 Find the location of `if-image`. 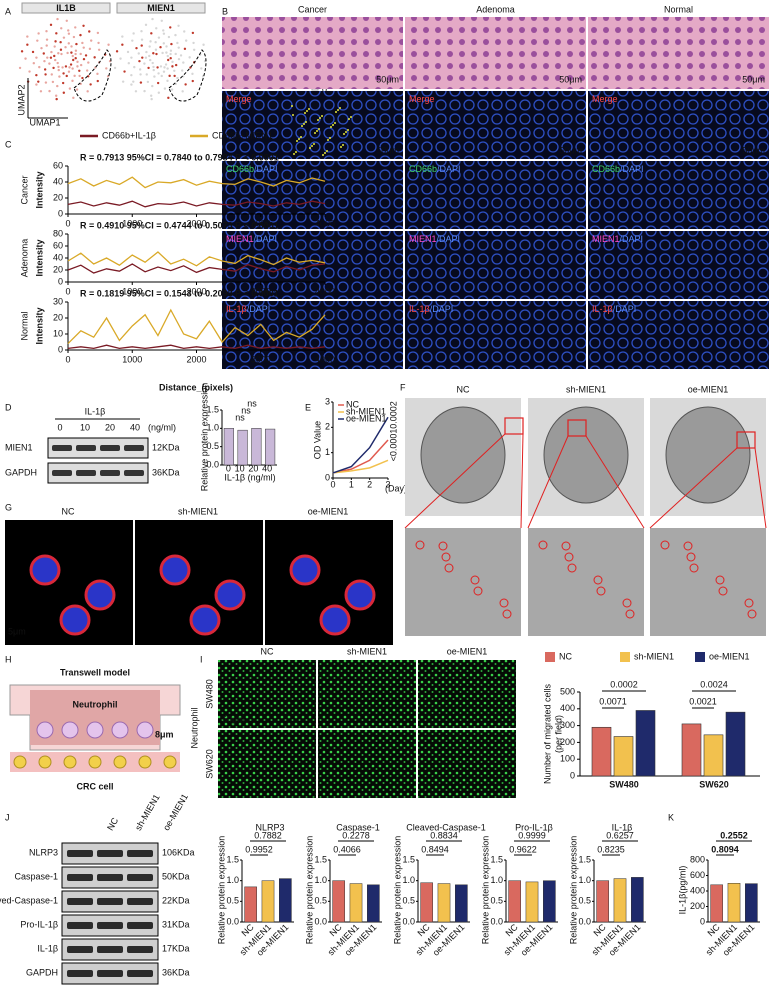

if-image is located at coordinates (367, 764).